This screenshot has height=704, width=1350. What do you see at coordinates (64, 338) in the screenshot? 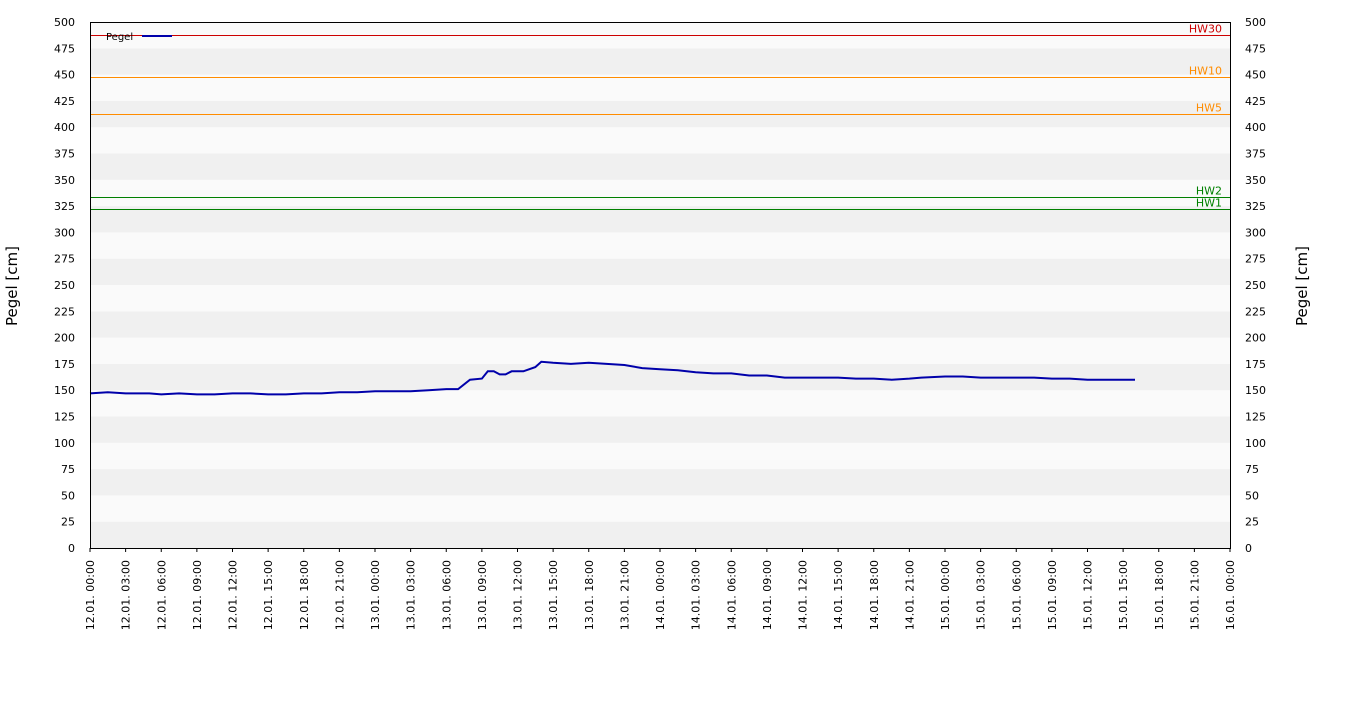
I see `y-tick-label-left: 200` at bounding box center [64, 338].